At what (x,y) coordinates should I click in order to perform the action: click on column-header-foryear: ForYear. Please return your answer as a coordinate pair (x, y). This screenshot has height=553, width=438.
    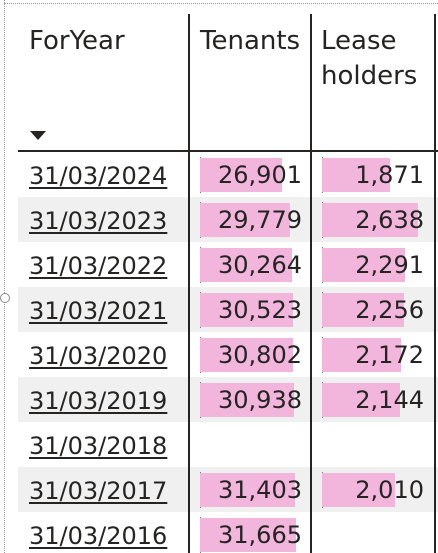
    Looking at the image, I should click on (103, 82).